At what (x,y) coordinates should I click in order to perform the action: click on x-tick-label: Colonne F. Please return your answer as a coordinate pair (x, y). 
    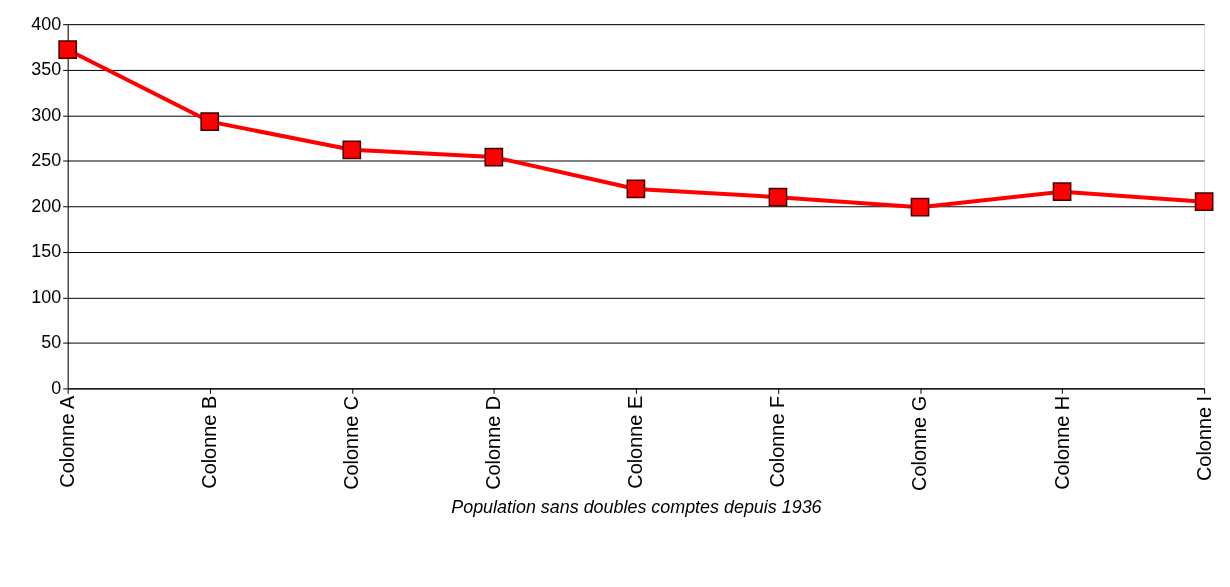
    Looking at the image, I should click on (777, 441).